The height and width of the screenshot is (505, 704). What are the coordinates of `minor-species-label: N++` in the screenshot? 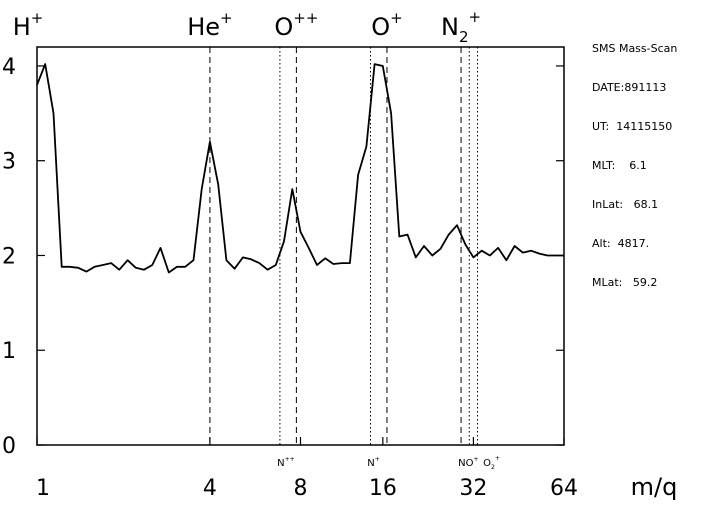 It's located at (286, 462).